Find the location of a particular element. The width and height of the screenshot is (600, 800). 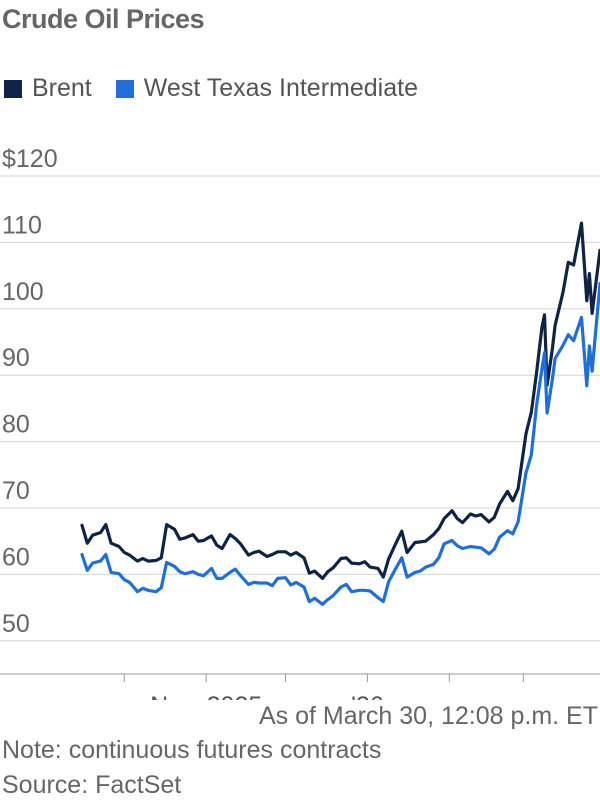

x-tick-label: Nov. 2025 is located at coordinates (206, 696).